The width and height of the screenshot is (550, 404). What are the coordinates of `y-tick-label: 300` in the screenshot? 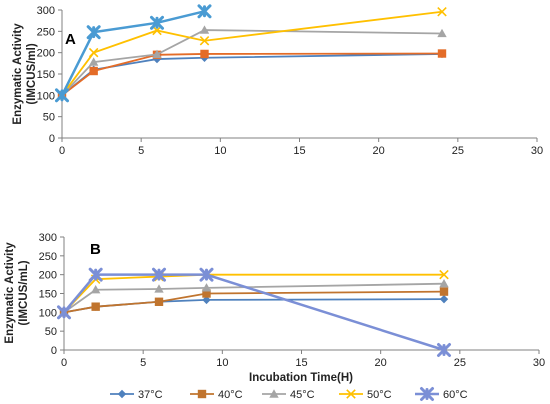 It's located at (46, 11).